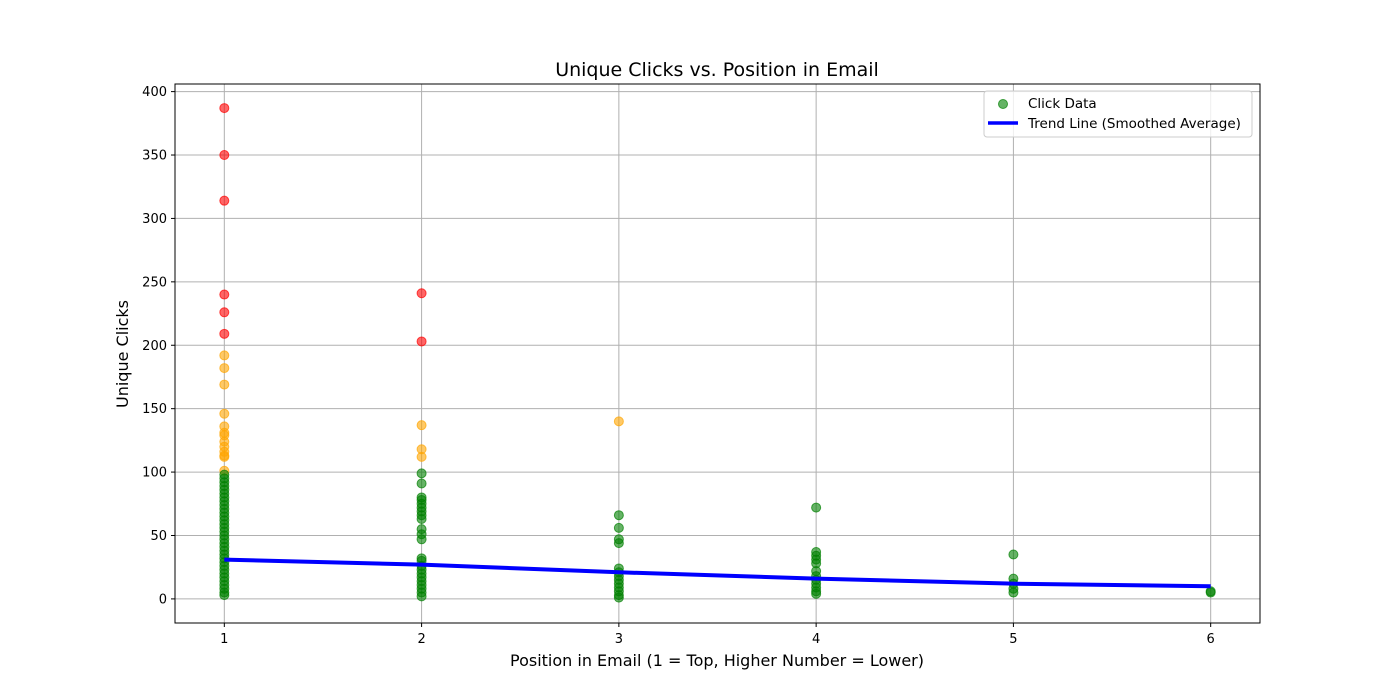 The image size is (1400, 700). Describe the element at coordinates (1134, 124) in the screenshot. I see `legend-label-trend-line: Trend Line (Smoothed Average)` at that location.